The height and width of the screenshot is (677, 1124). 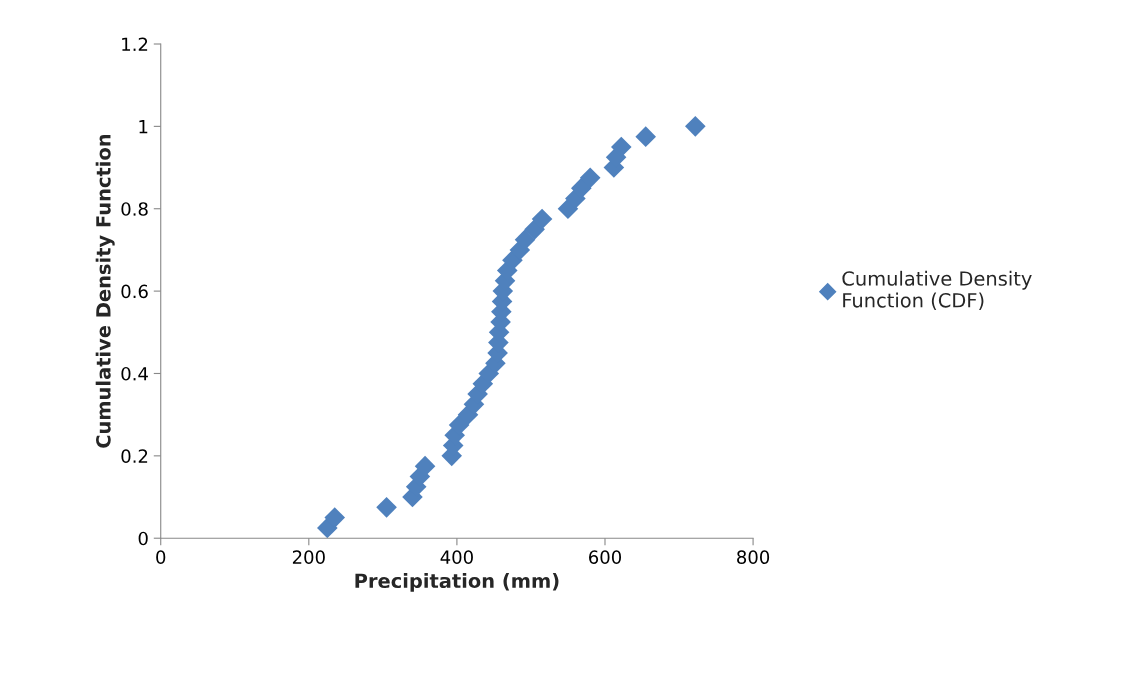 What do you see at coordinates (135, 44) in the screenshot?
I see `y-tick-label: 1.2` at bounding box center [135, 44].